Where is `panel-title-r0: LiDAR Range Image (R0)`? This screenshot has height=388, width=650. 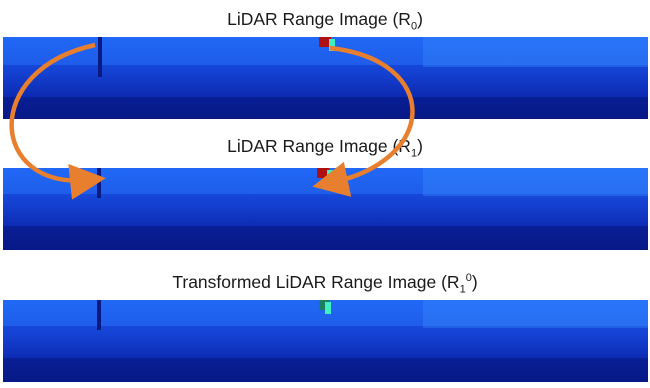 panel-title-r0: LiDAR Range Image (R0) is located at coordinates (325, 23).